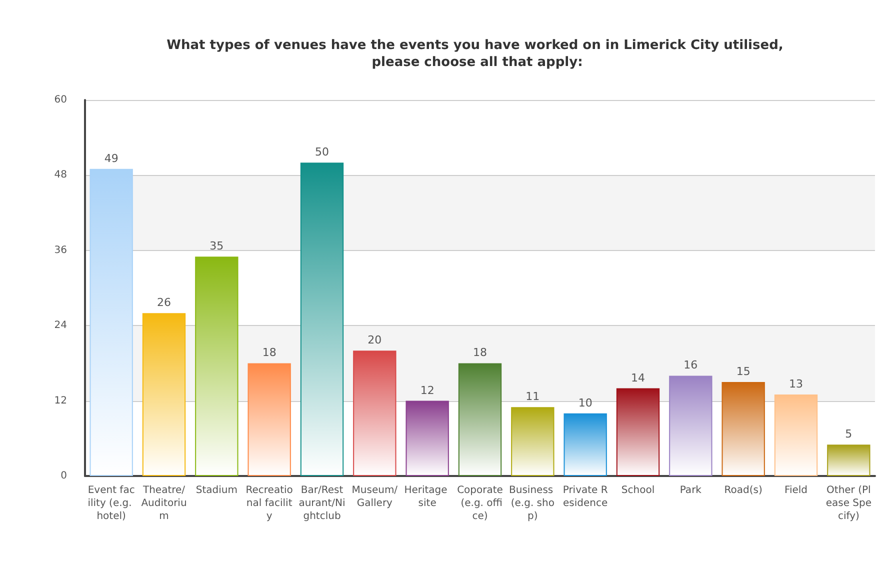 This screenshot has width=885, height=568. What do you see at coordinates (217, 490) in the screenshot?
I see `x-tick-label: Stadium` at bounding box center [217, 490].